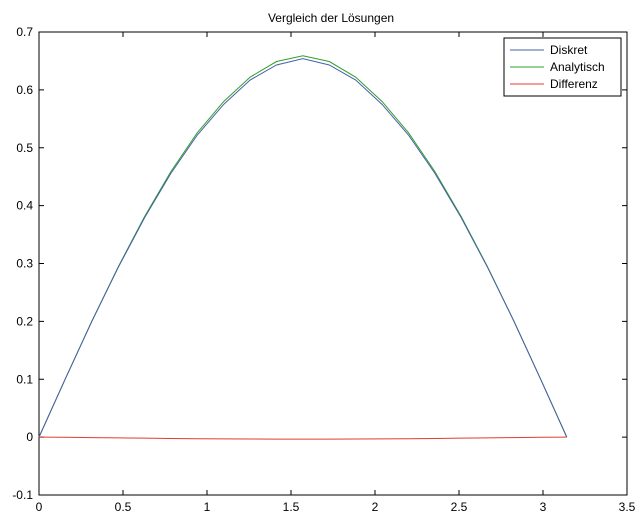 Image resolution: width=639 pixels, height=518 pixels. Describe the element at coordinates (24, 32) in the screenshot. I see `y-tick-label: 0.7` at that location.